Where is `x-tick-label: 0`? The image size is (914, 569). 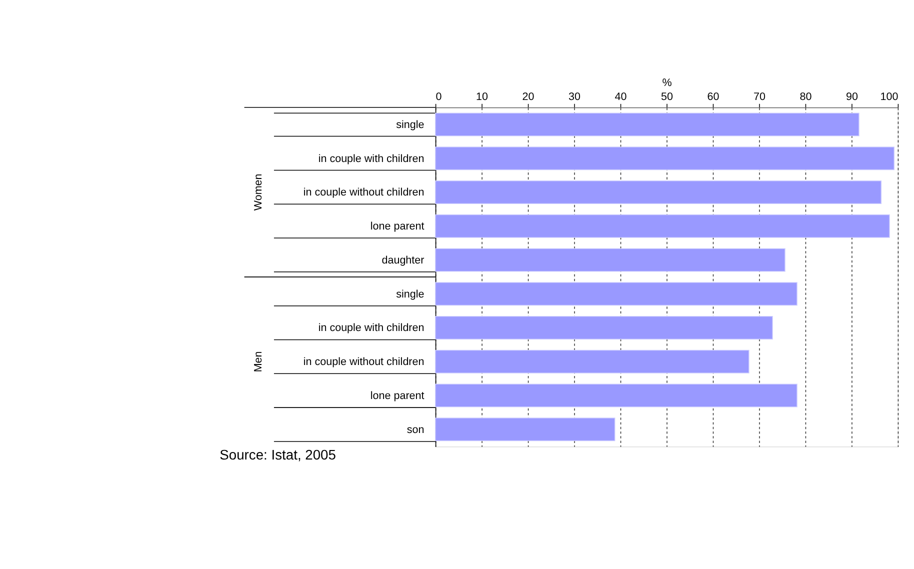 x-tick-label: 0 is located at coordinates (439, 97).